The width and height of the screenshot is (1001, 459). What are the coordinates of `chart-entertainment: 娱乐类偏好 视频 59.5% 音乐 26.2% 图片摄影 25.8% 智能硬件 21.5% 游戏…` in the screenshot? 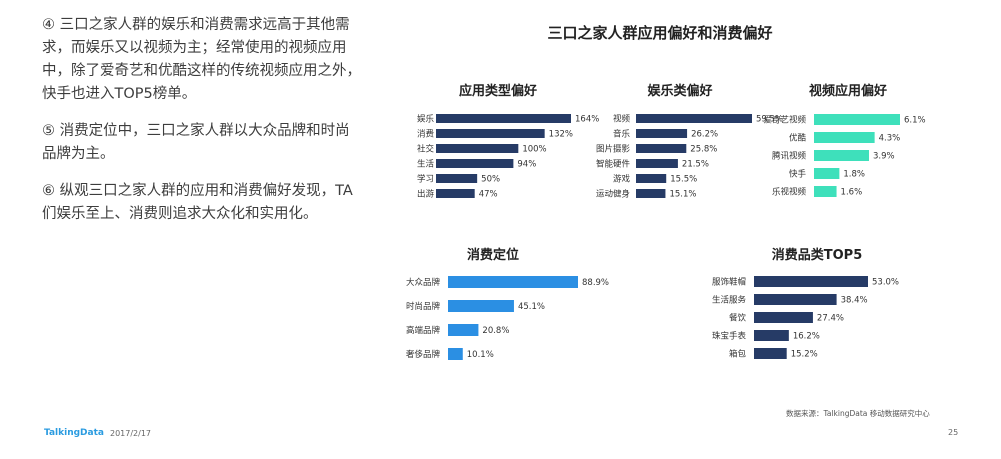 It's located at (681, 143).